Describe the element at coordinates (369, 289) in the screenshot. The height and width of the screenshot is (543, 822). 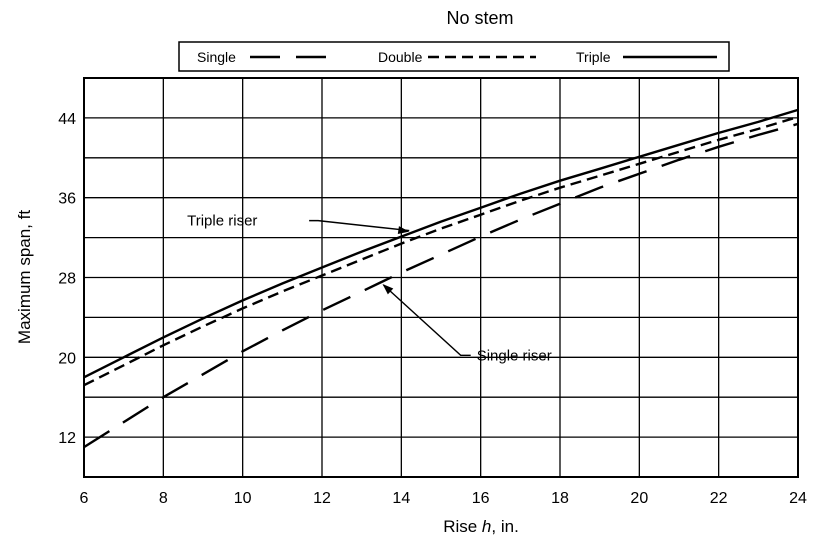
I see `annotation-layer: Triple riser Single riser` at that location.